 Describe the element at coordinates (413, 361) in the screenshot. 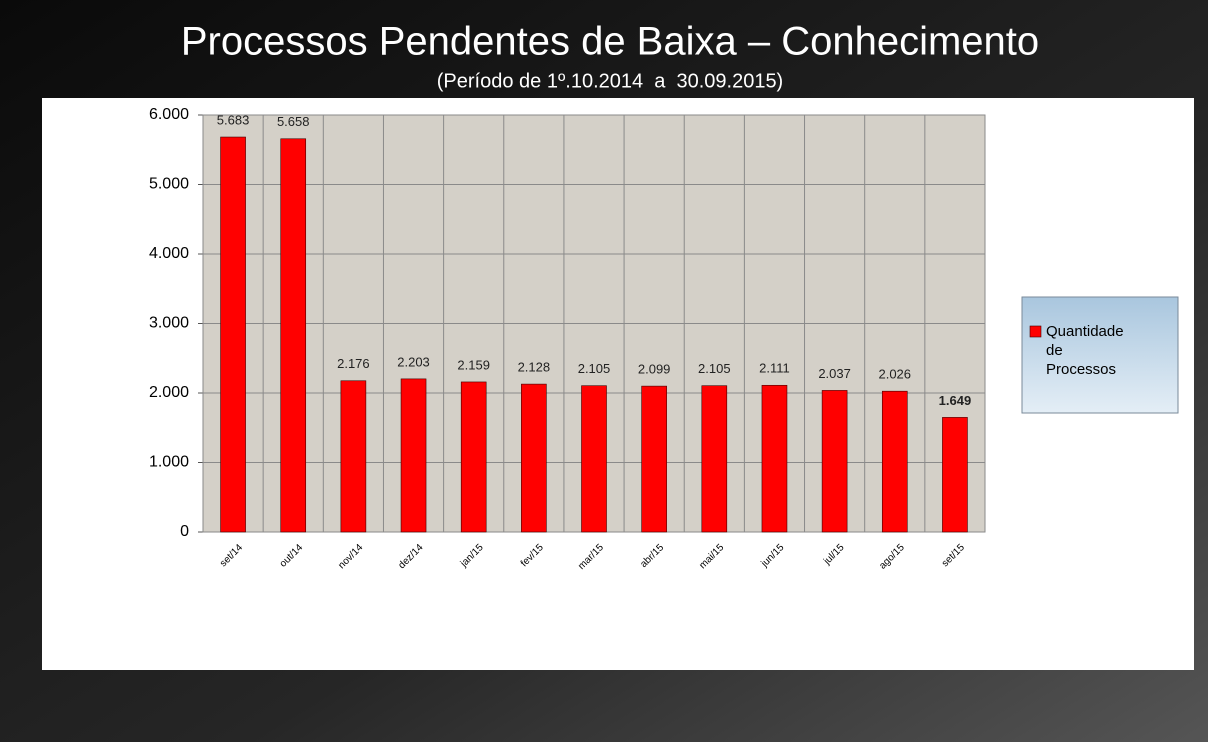

I see `value-label: 2.203` at that location.